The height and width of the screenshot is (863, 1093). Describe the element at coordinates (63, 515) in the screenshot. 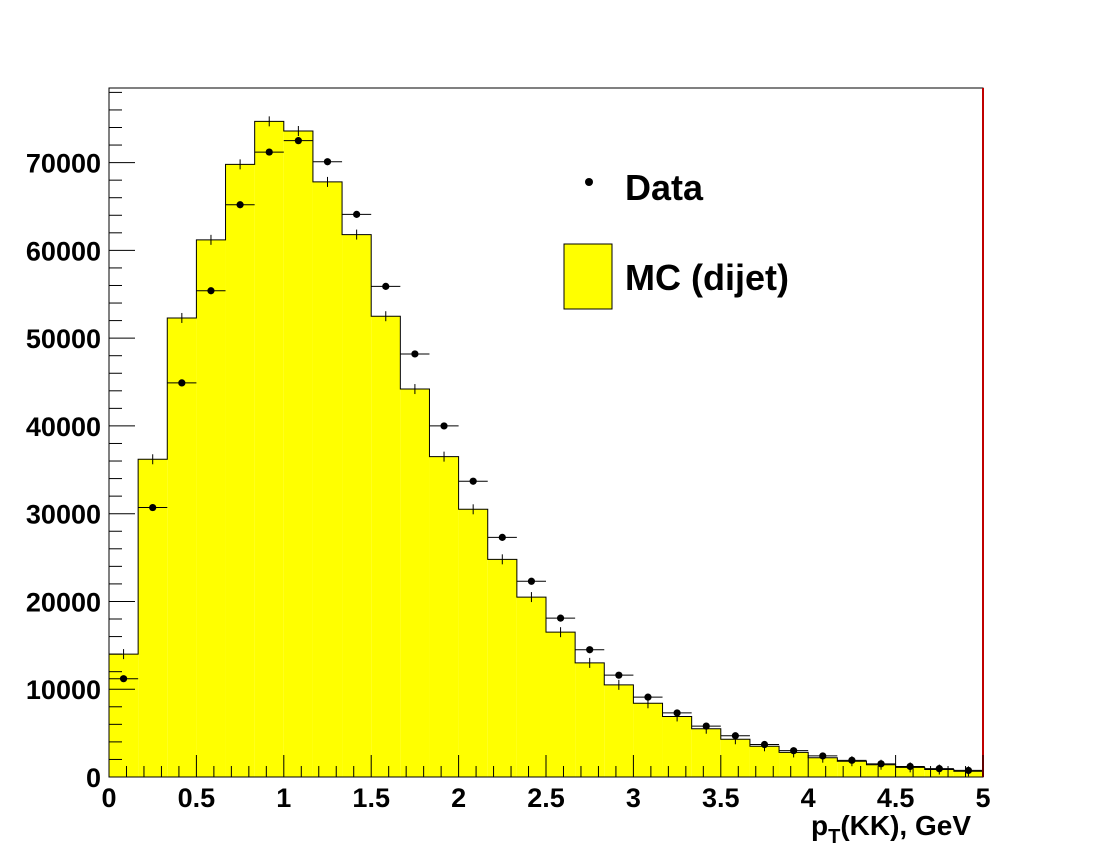

I see `y-tick-label: 30000` at that location.